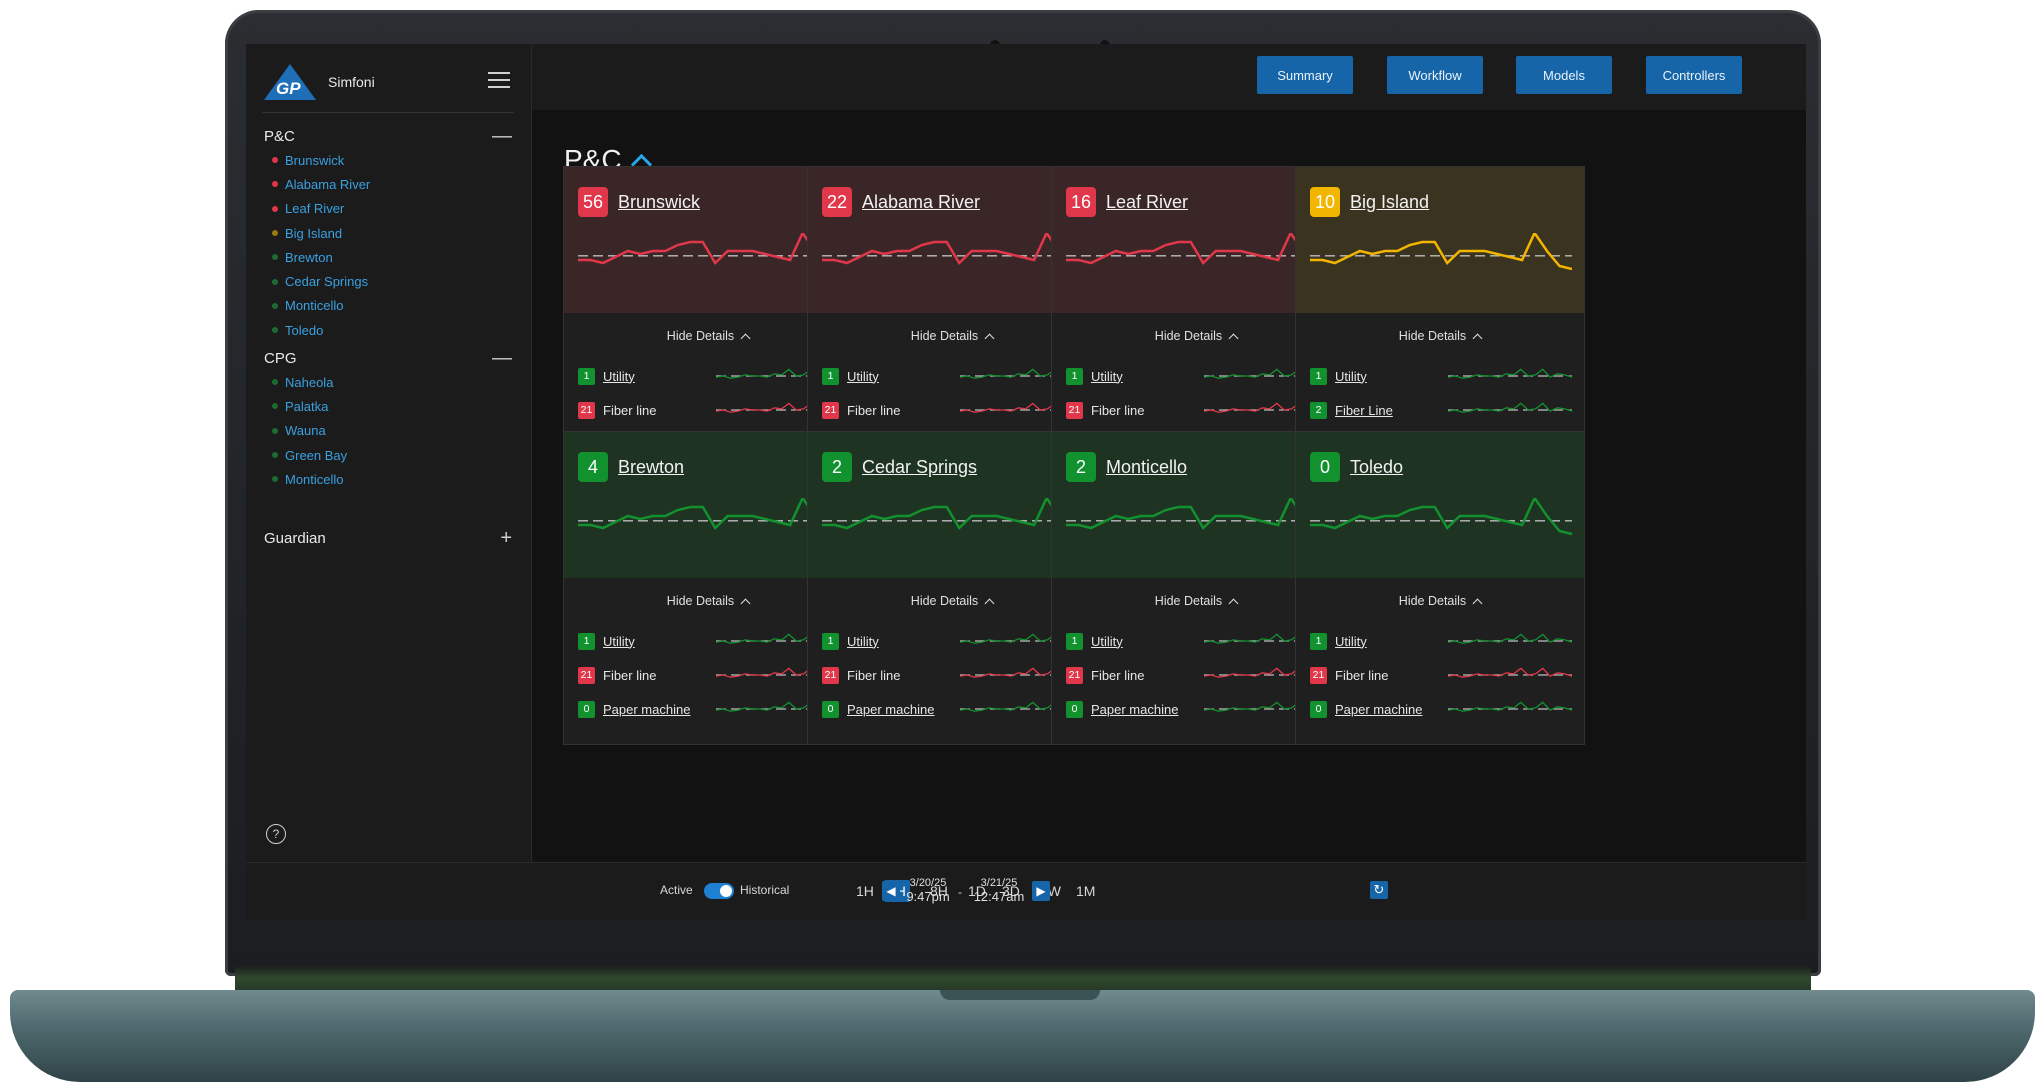  What do you see at coordinates (276, 834) in the screenshot?
I see `help-icon: ?` at bounding box center [276, 834].